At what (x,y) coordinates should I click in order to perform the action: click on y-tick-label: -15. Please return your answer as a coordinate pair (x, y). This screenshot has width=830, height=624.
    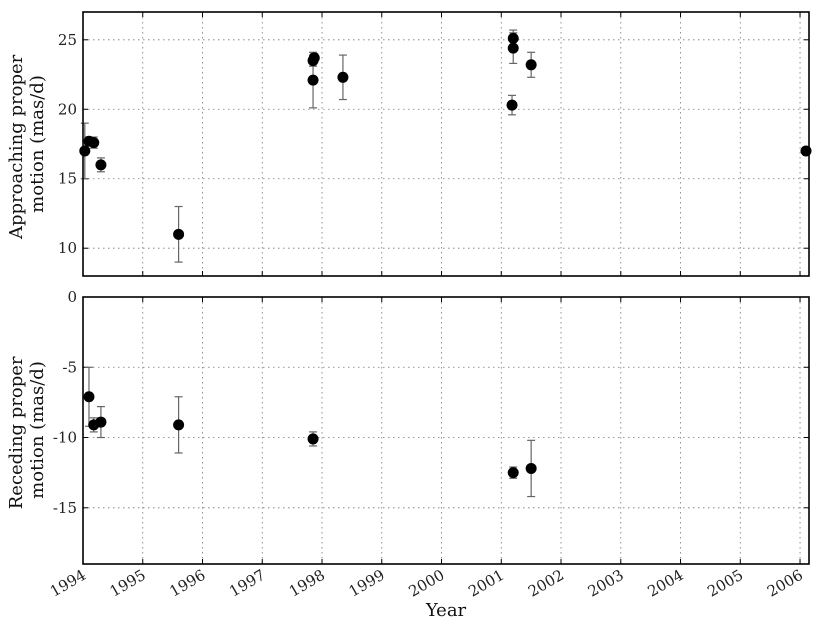
    Looking at the image, I should click on (65, 508).